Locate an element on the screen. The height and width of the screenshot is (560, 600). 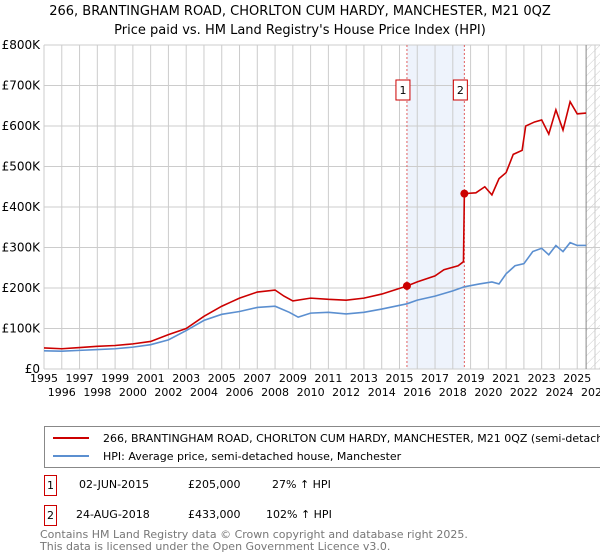
x-tick-label: 2023 is located at coordinates (542, 378).